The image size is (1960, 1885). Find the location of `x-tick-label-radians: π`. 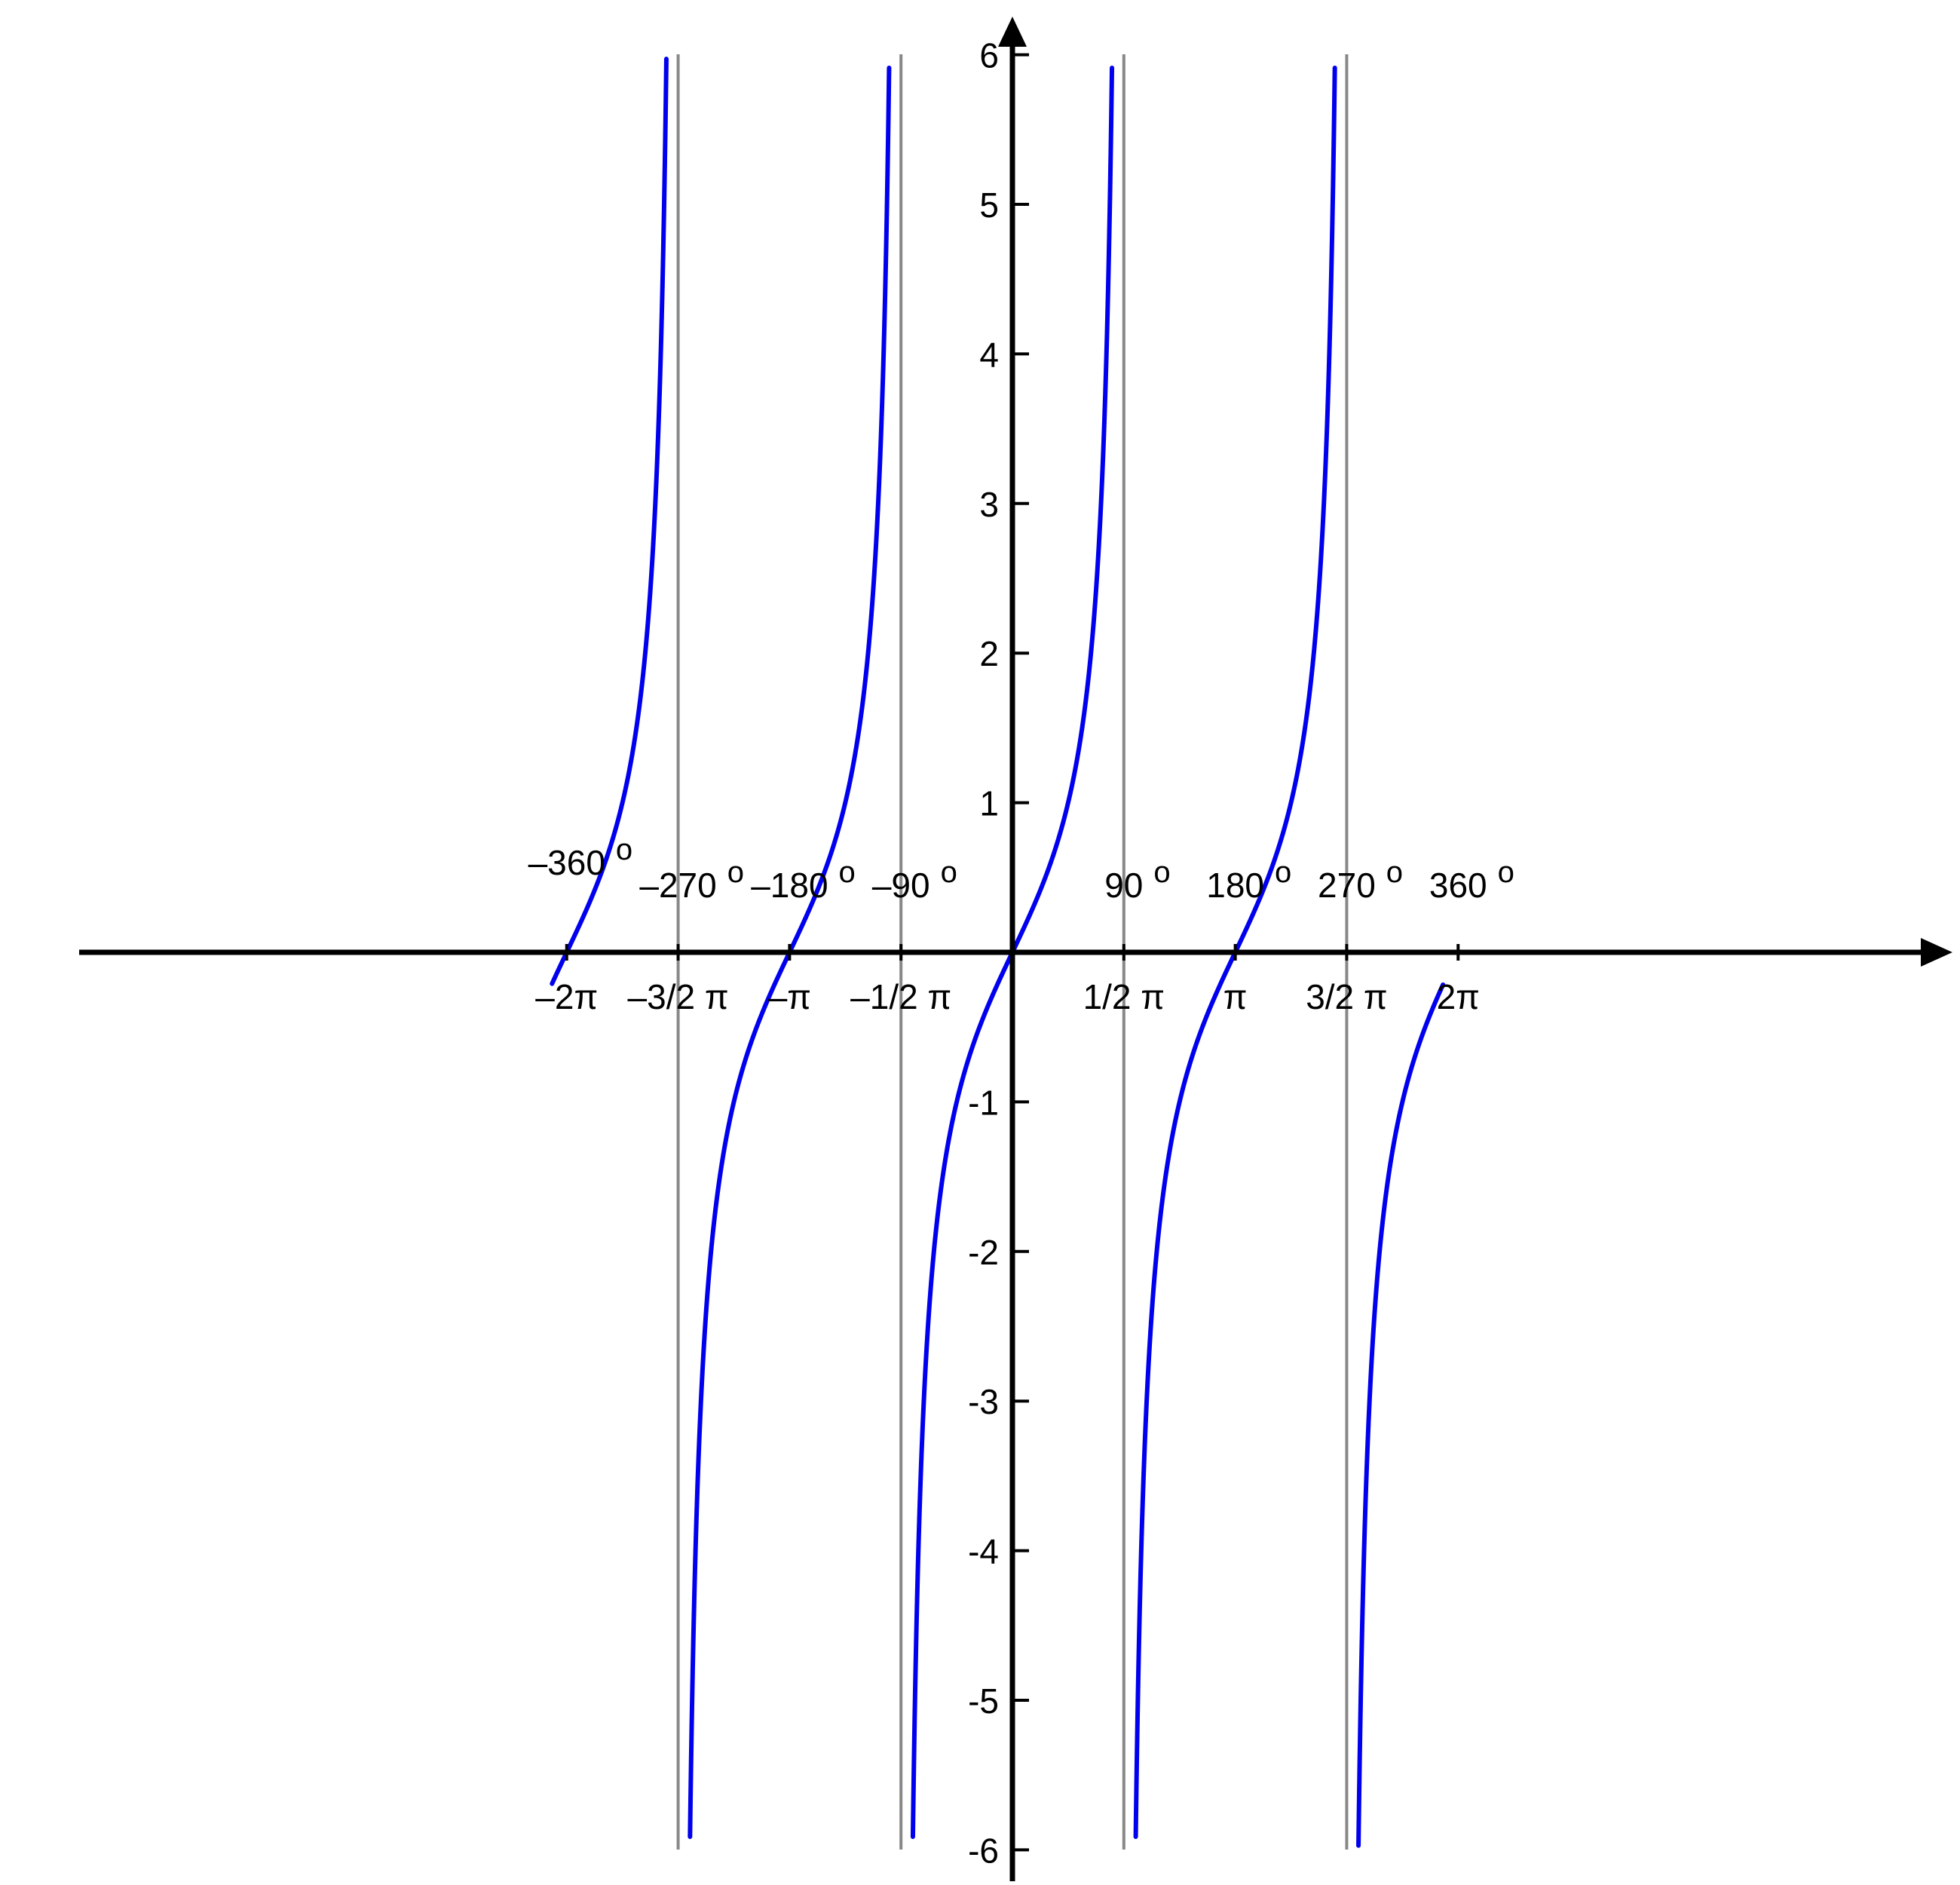

x-tick-label-radians: π is located at coordinates (1235, 996).